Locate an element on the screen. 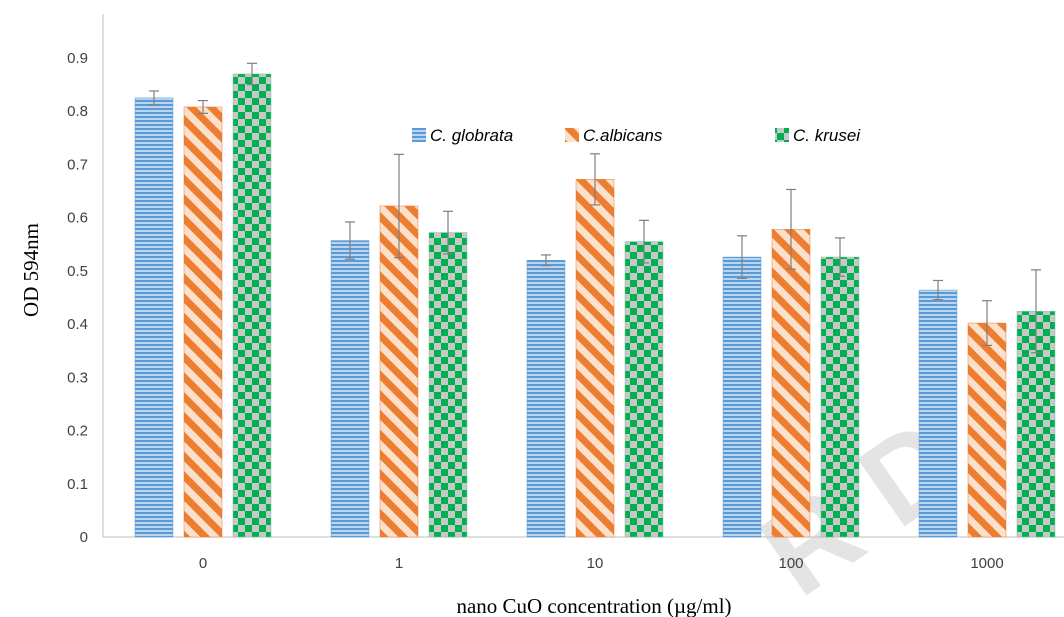  x-tick-label: 1 is located at coordinates (399, 563).